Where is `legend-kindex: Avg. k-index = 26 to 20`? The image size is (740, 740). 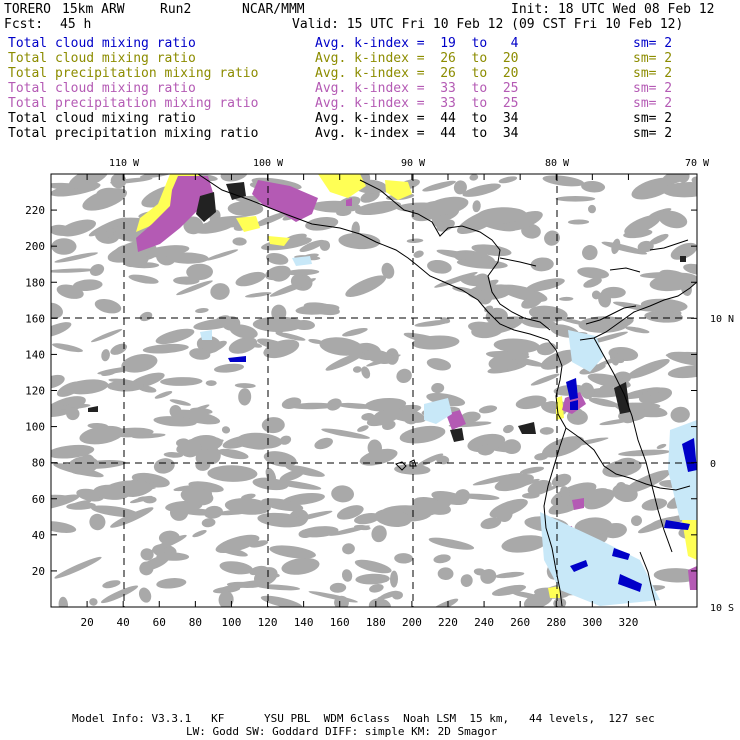
legend-kindex: Avg. k-index = 26 to 20 is located at coordinates (417, 73).